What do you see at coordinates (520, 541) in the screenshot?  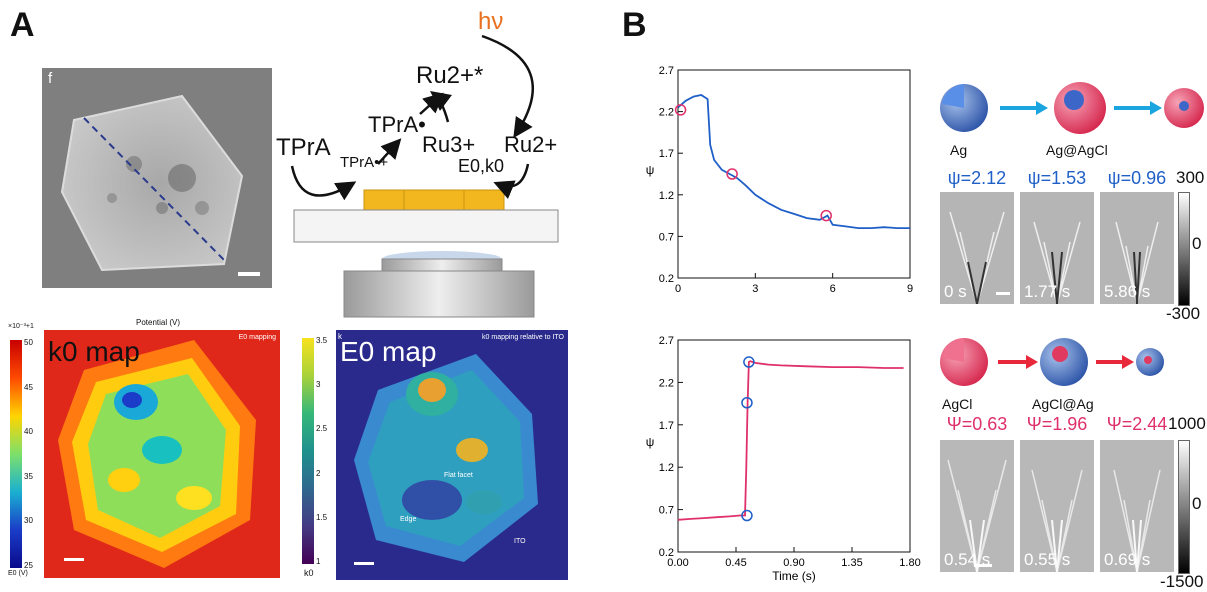 I see `ito-annotation: ITO` at bounding box center [520, 541].